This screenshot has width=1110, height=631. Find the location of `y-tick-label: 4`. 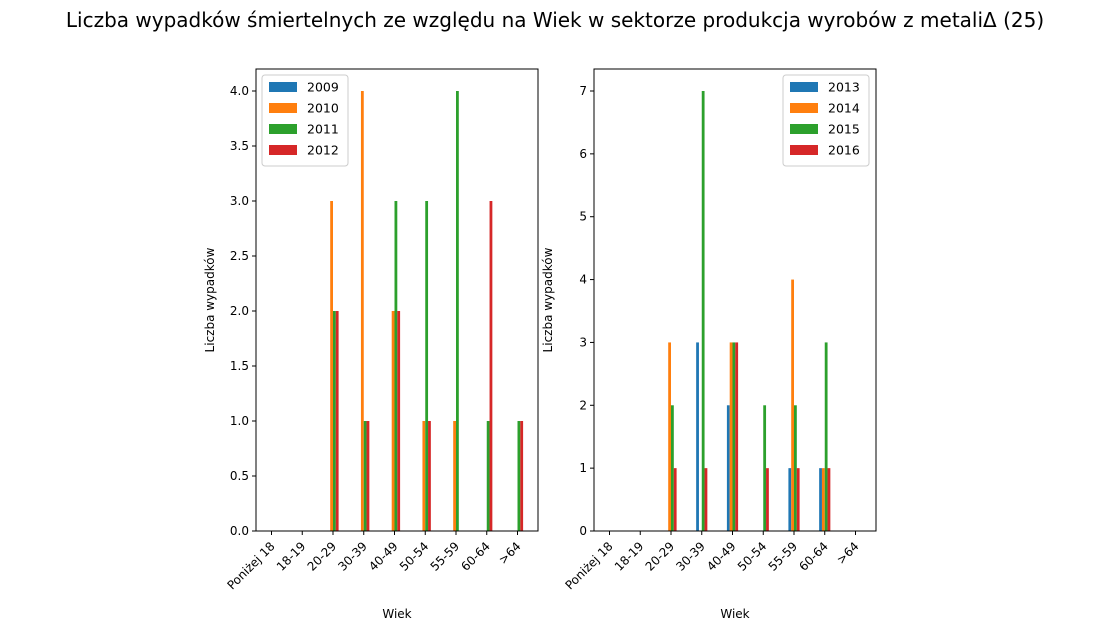

y-tick-label: 4 is located at coordinates (583, 280).